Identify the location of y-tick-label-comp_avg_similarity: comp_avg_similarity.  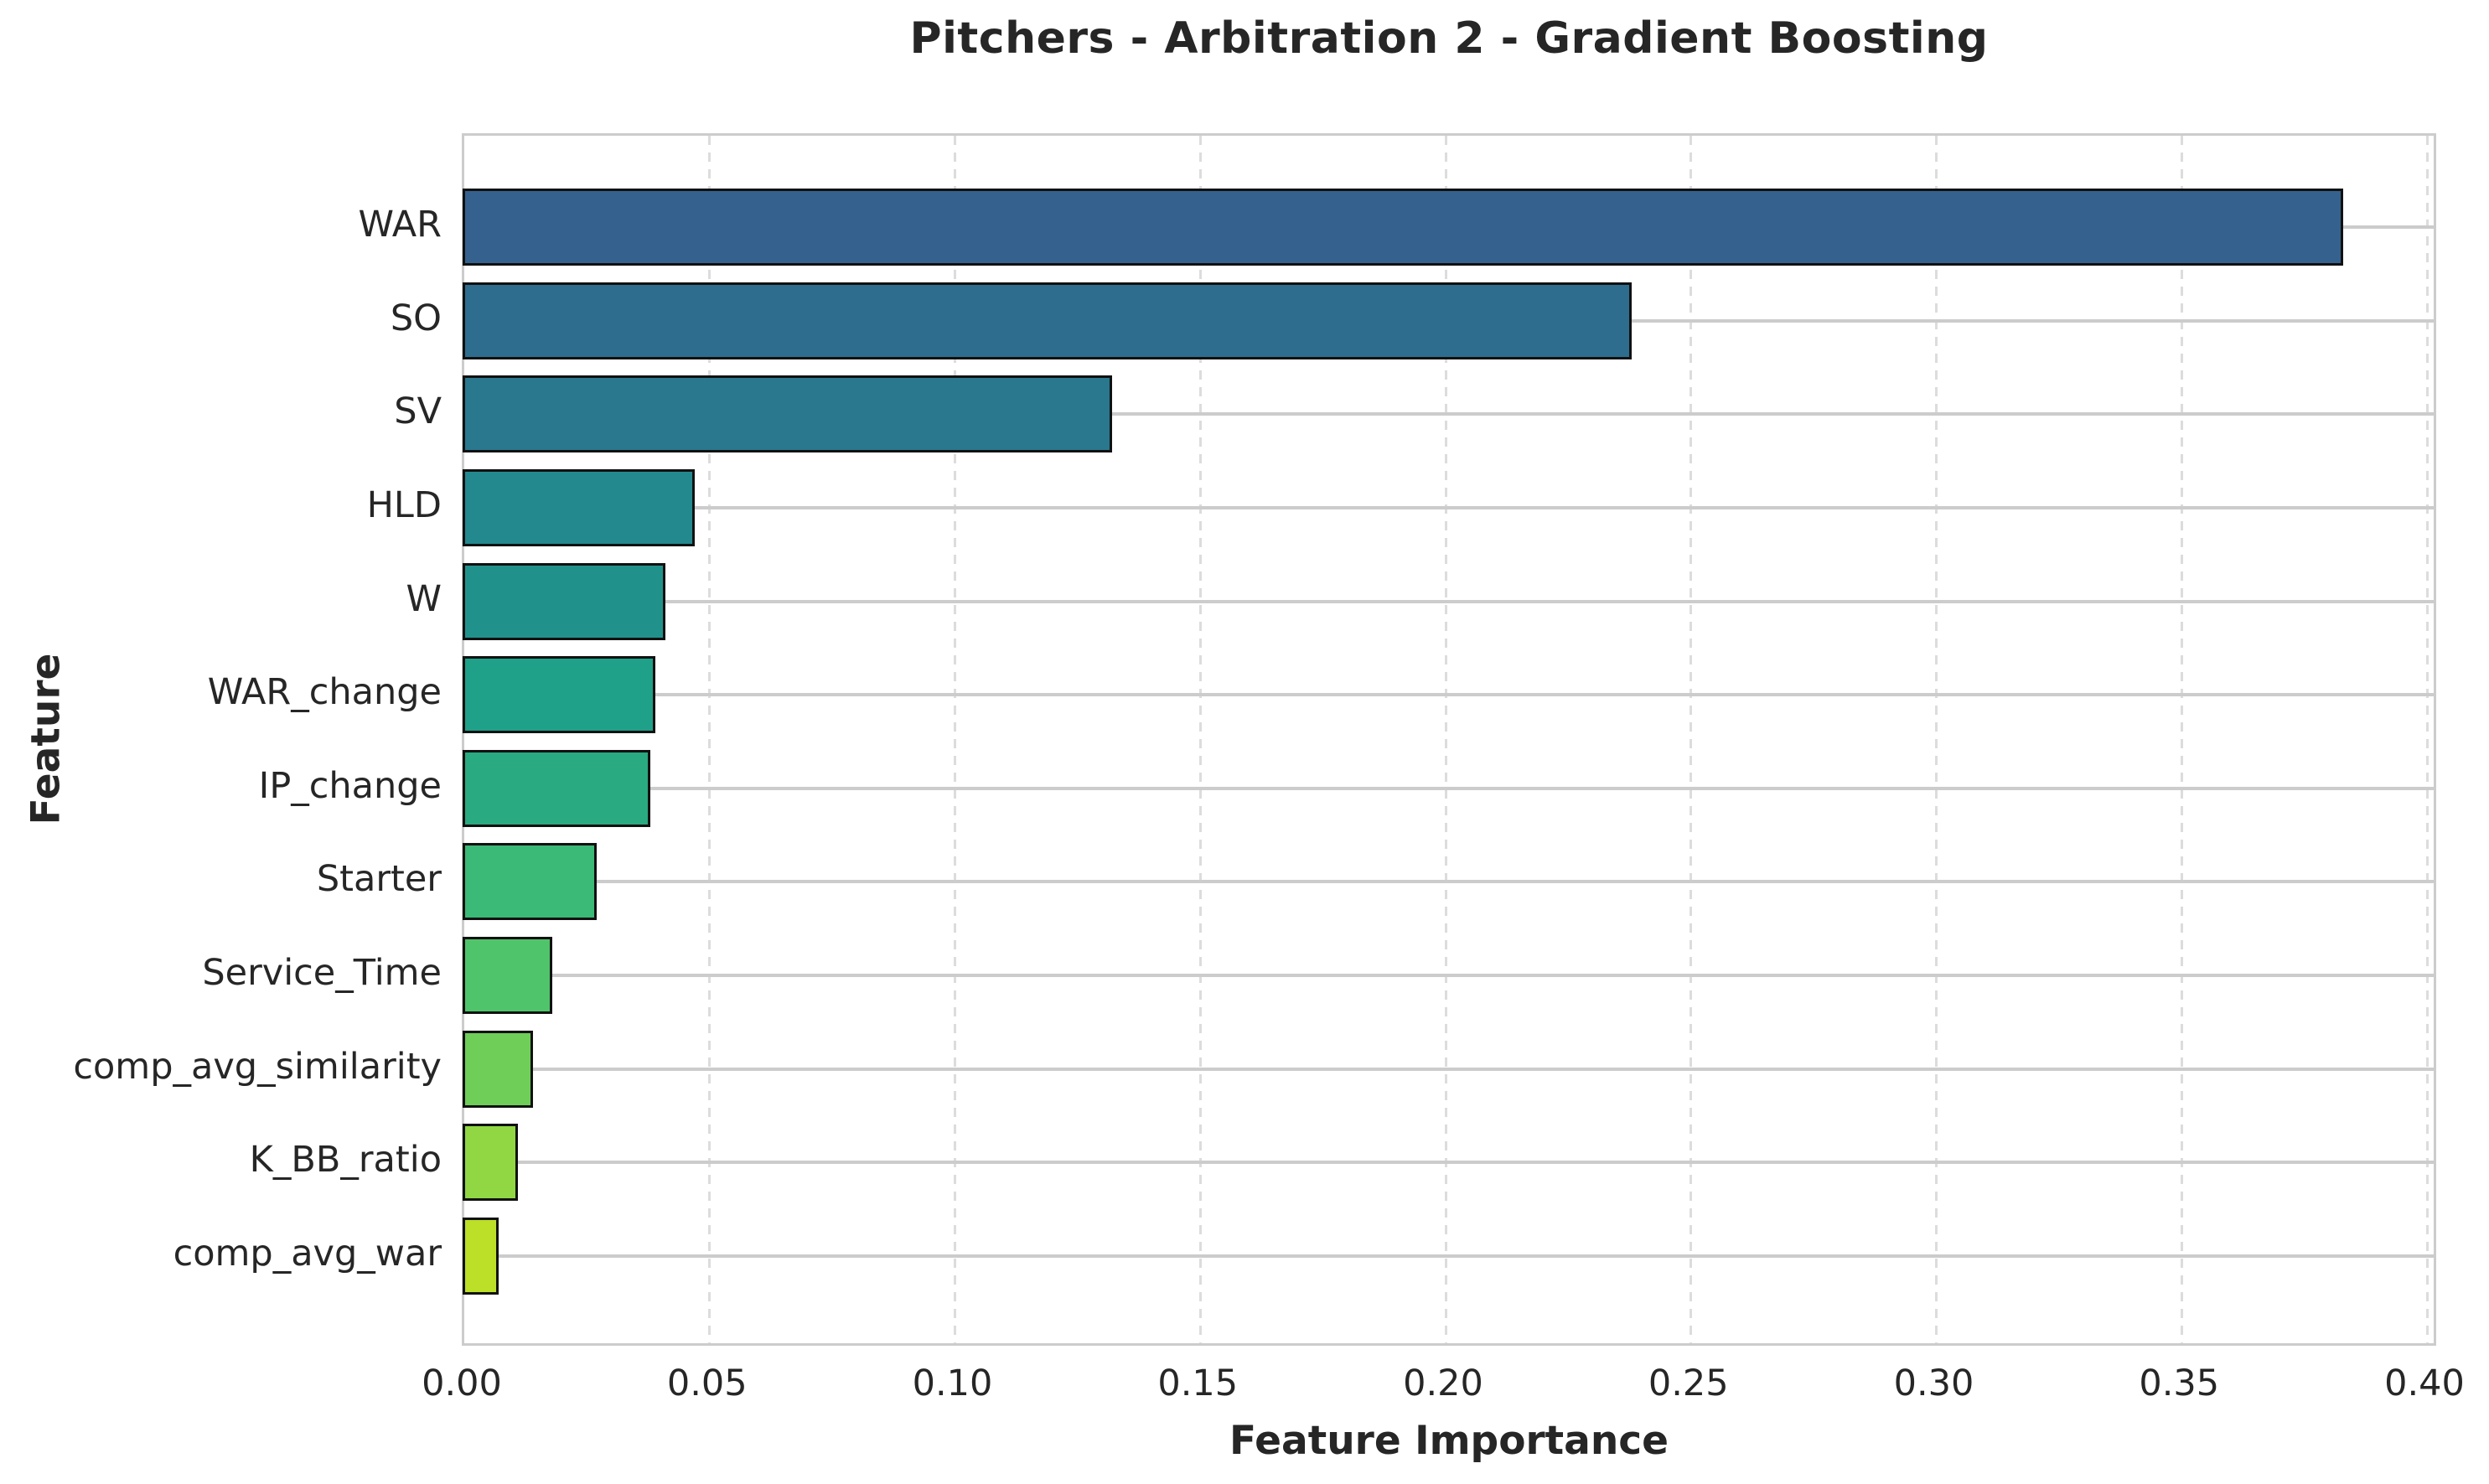
(257, 1066).